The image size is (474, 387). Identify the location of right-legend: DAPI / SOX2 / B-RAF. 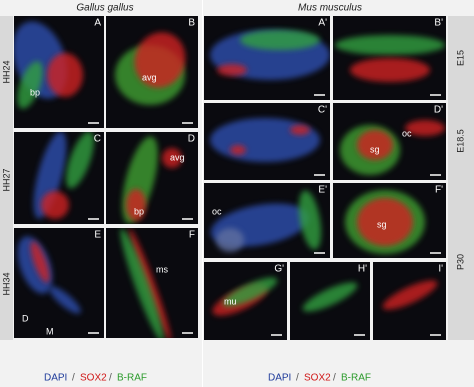
(319, 378).